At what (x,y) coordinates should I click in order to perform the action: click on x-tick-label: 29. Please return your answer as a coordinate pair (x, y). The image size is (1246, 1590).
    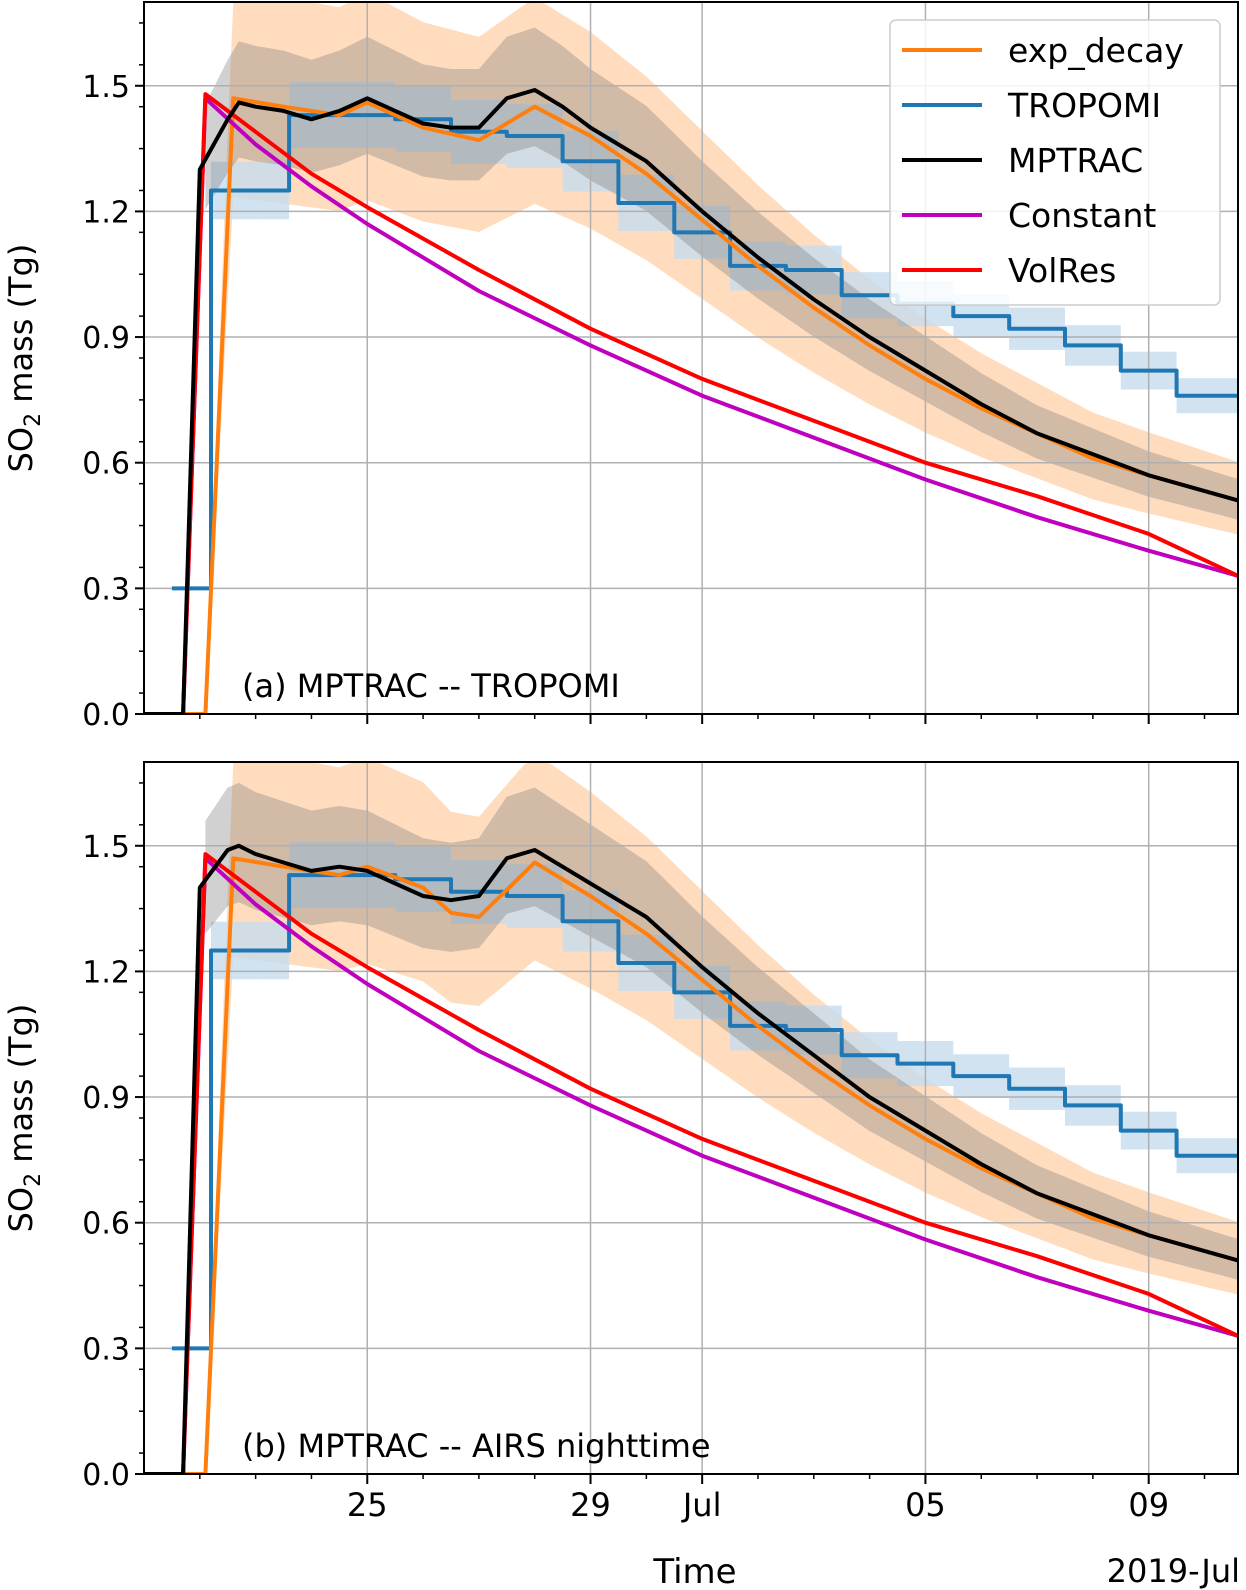
    Looking at the image, I should click on (590, 1505).